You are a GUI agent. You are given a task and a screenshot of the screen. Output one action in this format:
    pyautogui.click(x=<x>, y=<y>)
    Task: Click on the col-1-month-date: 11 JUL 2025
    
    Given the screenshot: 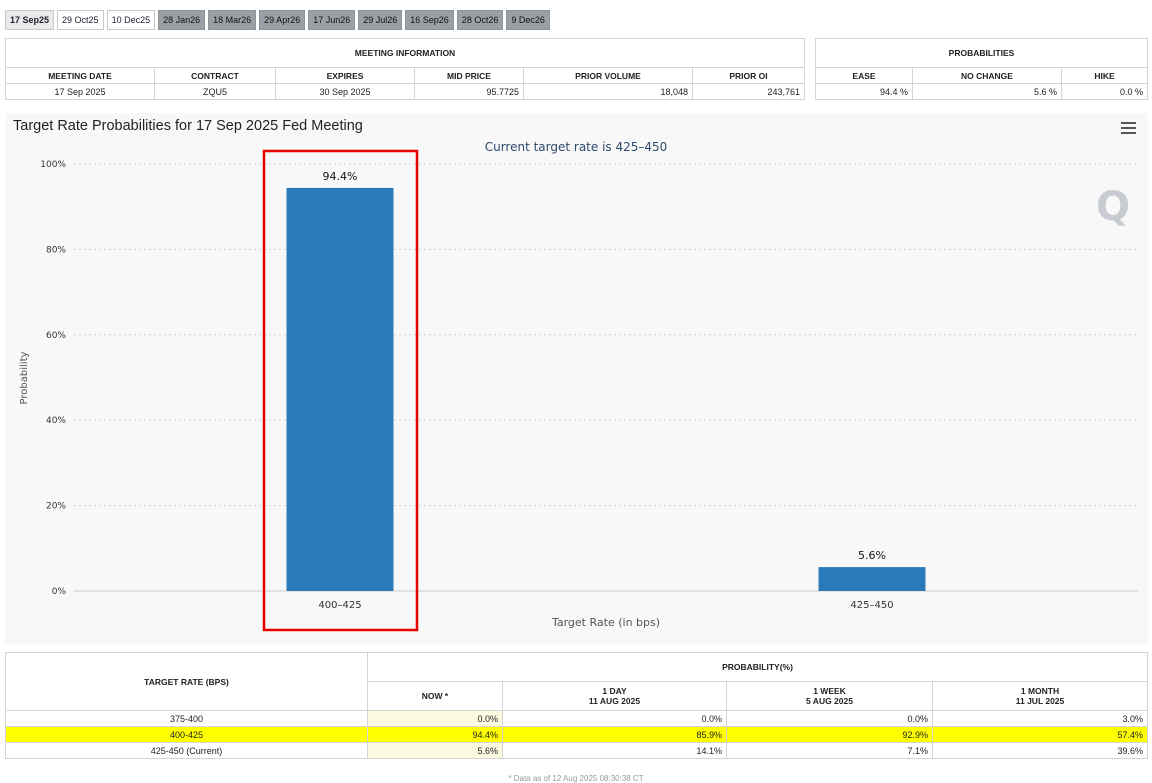 What is the action you would take?
    pyautogui.click(x=1040, y=701)
    